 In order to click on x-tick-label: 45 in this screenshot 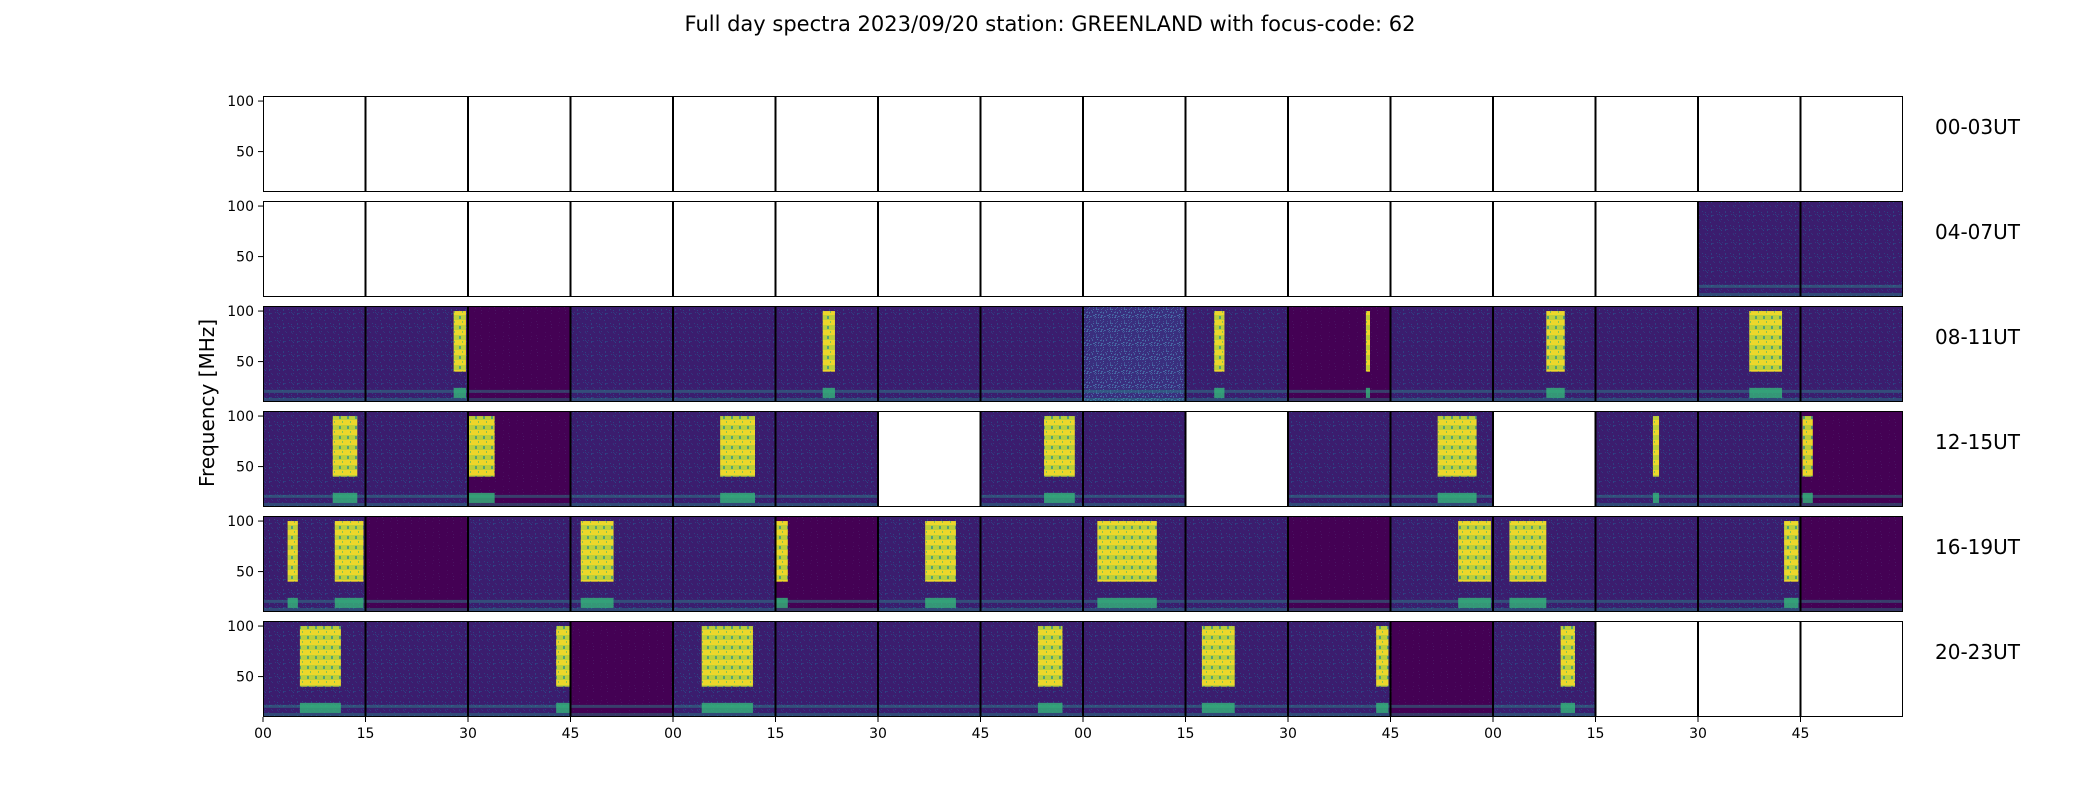, I will do `click(981, 734)`.